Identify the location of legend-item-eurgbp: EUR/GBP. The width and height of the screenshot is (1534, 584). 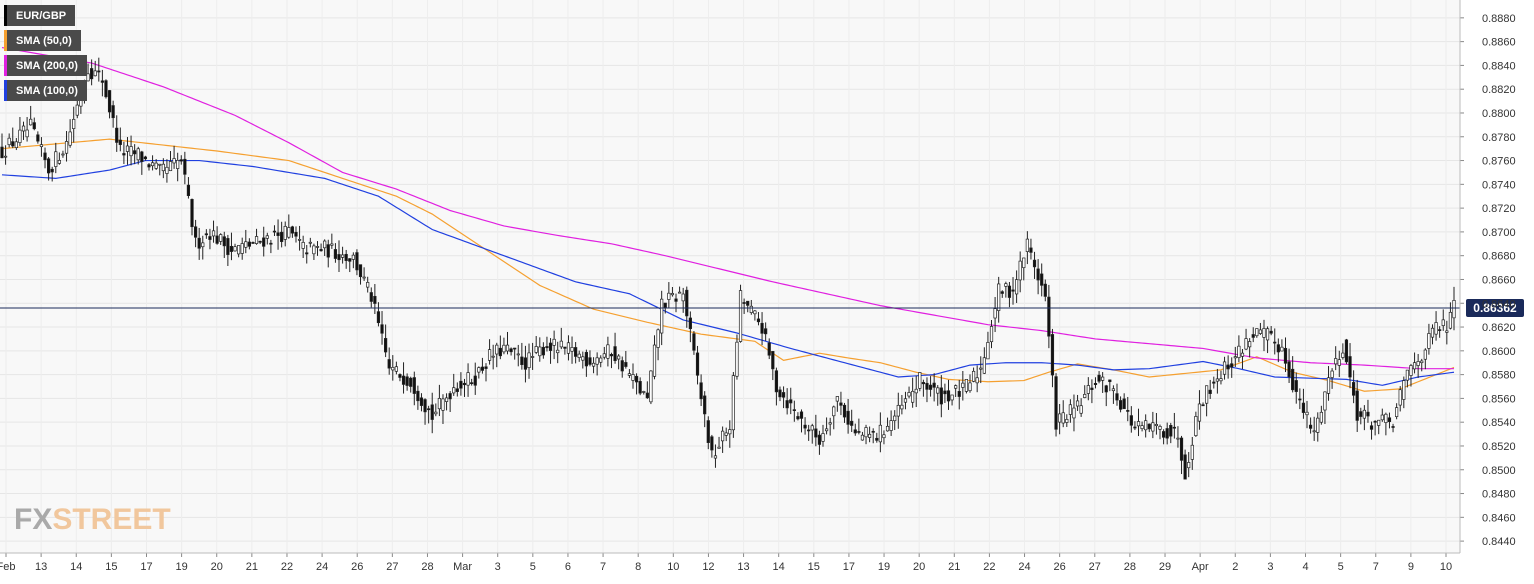
(40, 15).